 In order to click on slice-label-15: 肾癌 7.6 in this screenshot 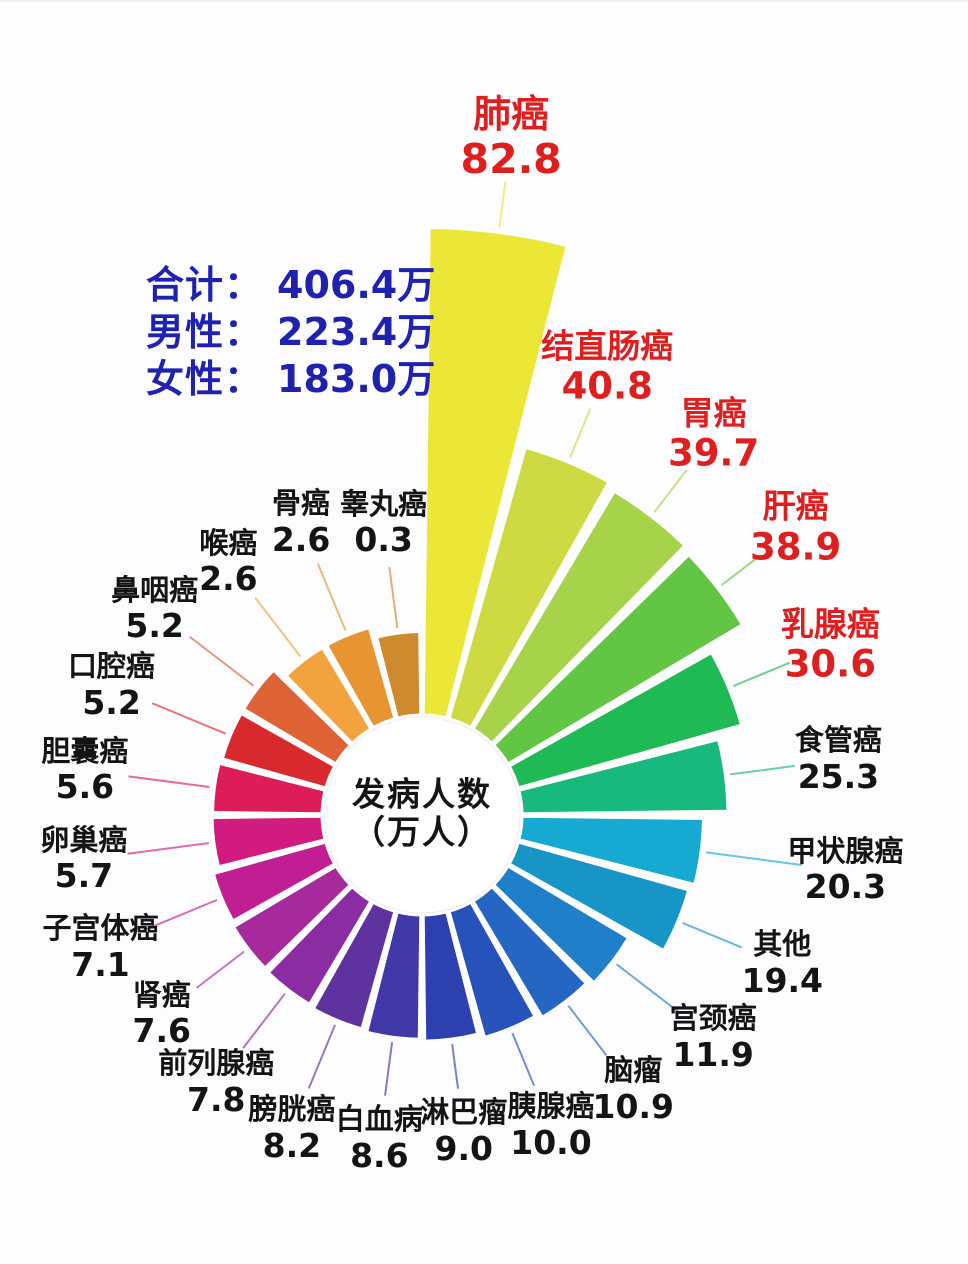, I will do `click(161, 1014)`.